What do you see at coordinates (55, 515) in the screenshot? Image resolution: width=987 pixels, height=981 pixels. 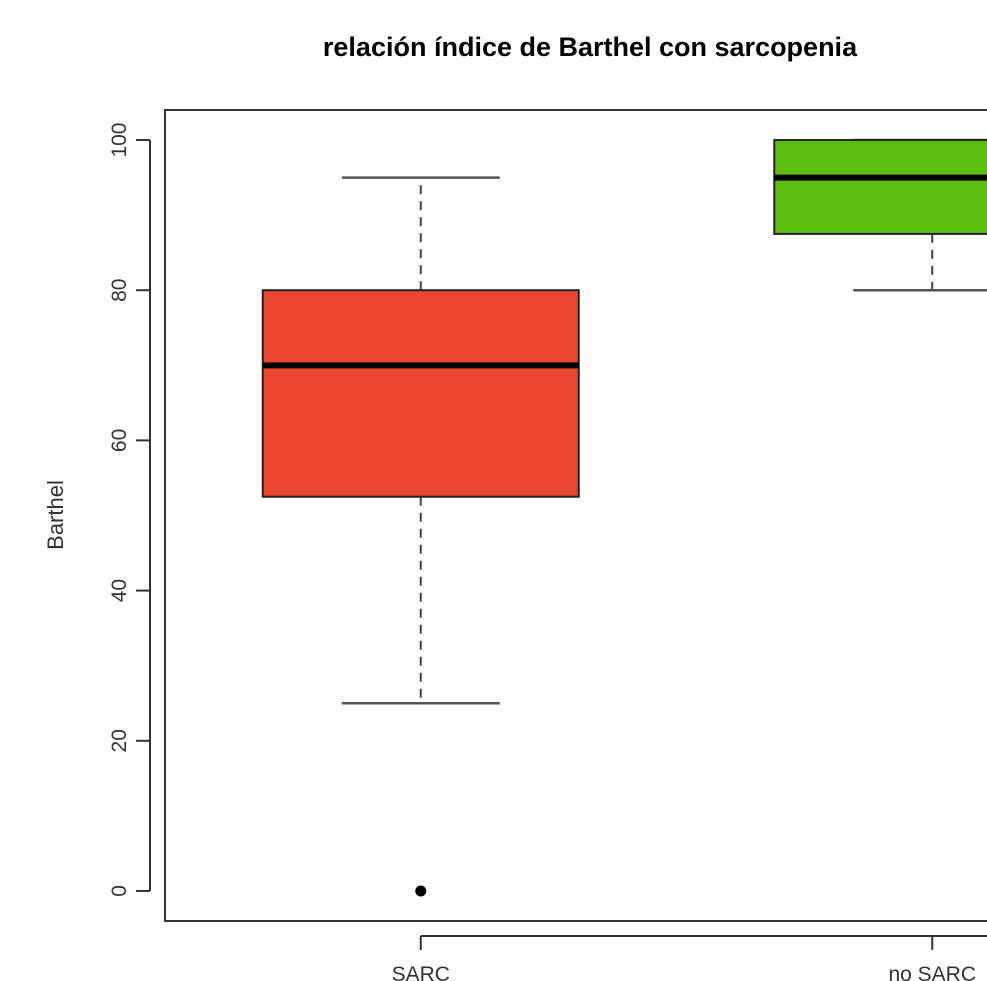 I see `y-axis-label: Barthel` at bounding box center [55, 515].